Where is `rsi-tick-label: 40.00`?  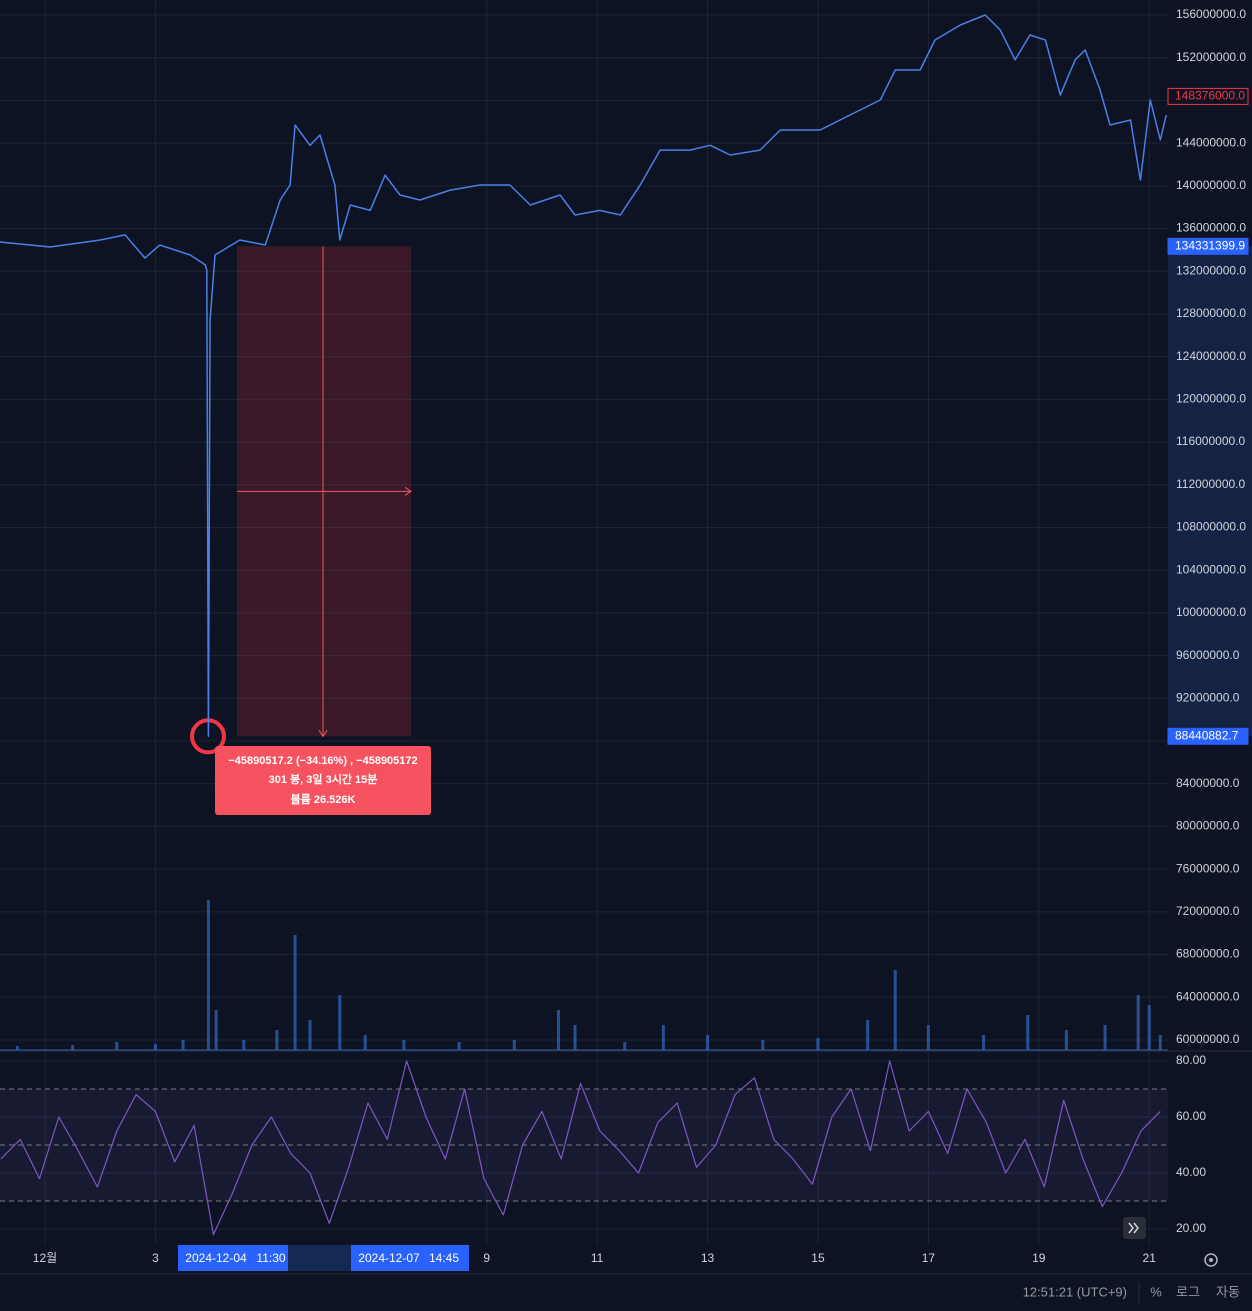 rsi-tick-label: 40.00 is located at coordinates (1191, 1172).